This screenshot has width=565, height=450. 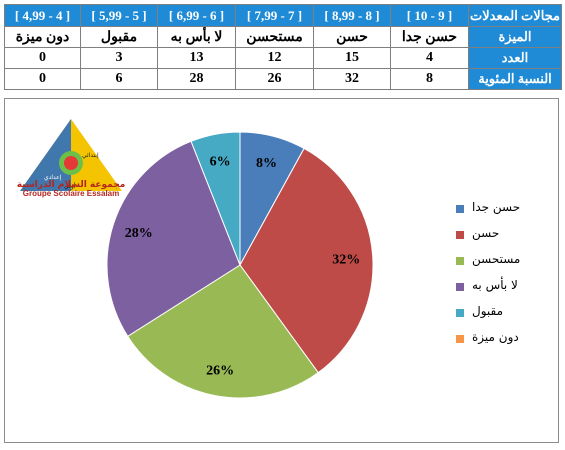 What do you see at coordinates (486, 233) in the screenshot?
I see `legend-label: حسن` at bounding box center [486, 233].